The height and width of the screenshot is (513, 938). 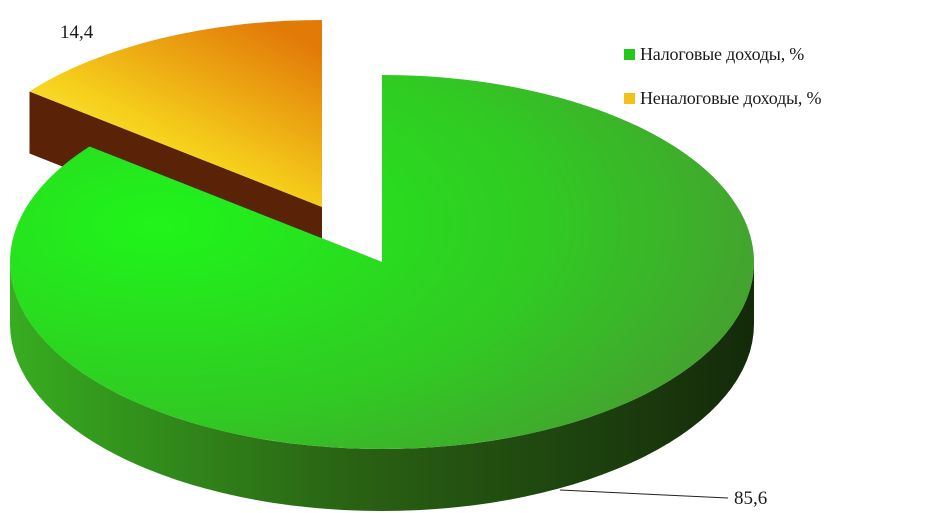 What do you see at coordinates (629, 98) in the screenshot?
I see `legend-swatch-non-tax-revenue` at bounding box center [629, 98].